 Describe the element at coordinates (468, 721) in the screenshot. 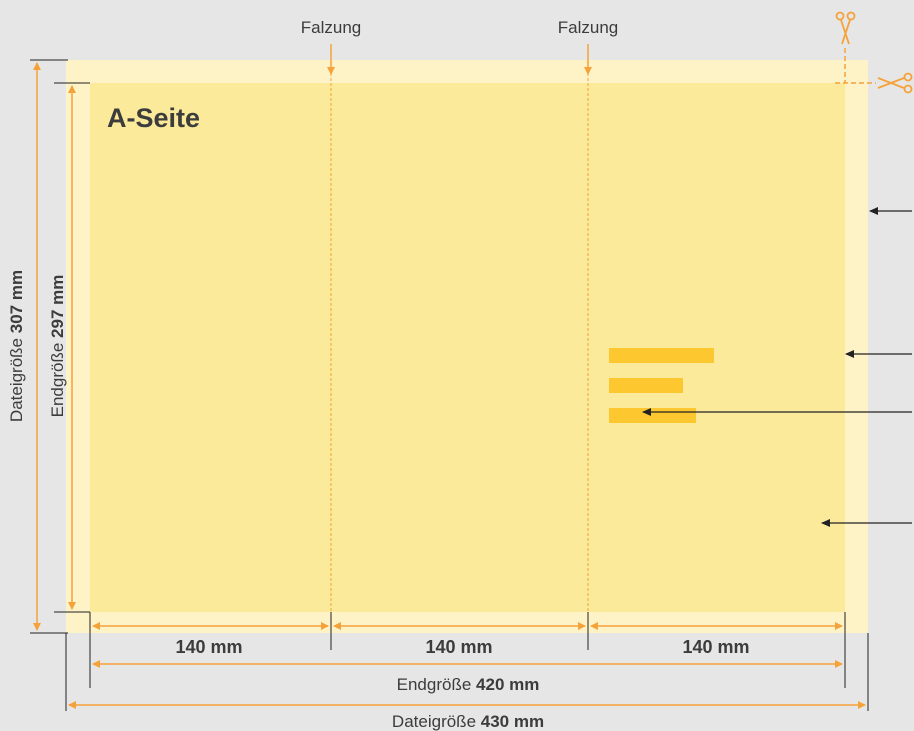

I see `file-width-label: Dateigröße 430 mm` at that location.